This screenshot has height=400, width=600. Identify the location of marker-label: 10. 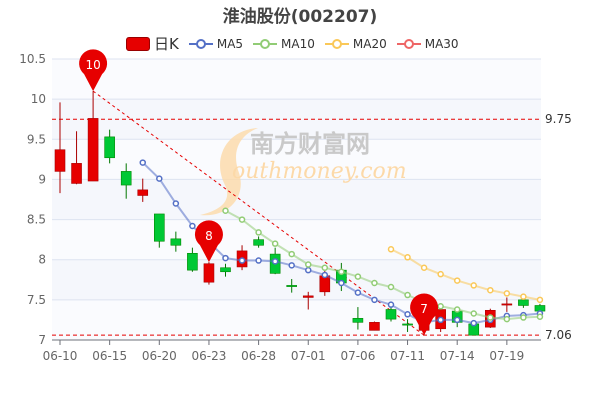
(92, 65).